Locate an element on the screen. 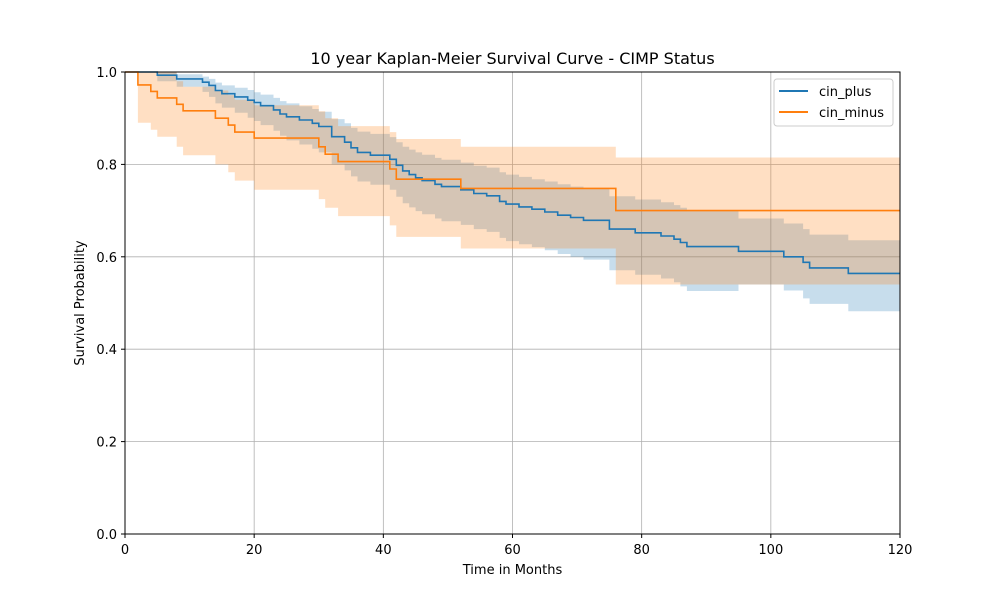 Image resolution: width=1000 pixels, height=600 pixels. x-tick-label: 120 is located at coordinates (900, 550).